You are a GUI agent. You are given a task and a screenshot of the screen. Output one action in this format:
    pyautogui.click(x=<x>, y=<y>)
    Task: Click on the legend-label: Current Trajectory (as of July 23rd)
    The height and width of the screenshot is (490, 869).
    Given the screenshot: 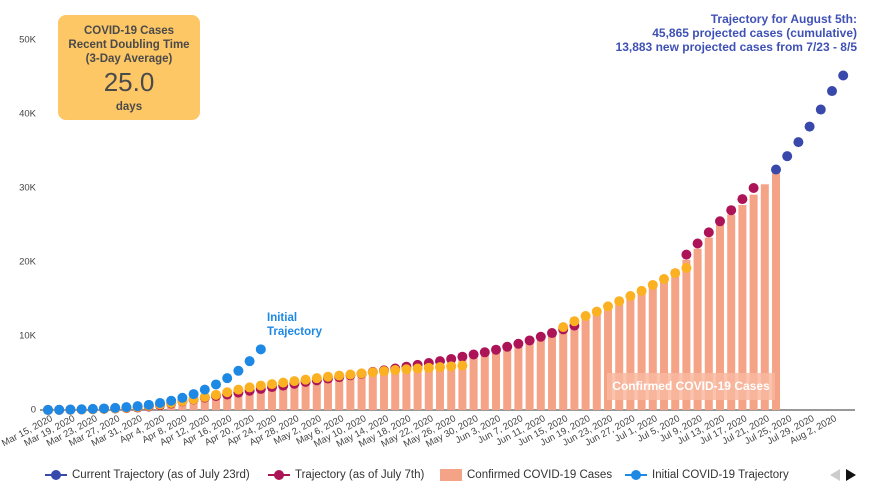 What is the action you would take?
    pyautogui.click(x=161, y=475)
    